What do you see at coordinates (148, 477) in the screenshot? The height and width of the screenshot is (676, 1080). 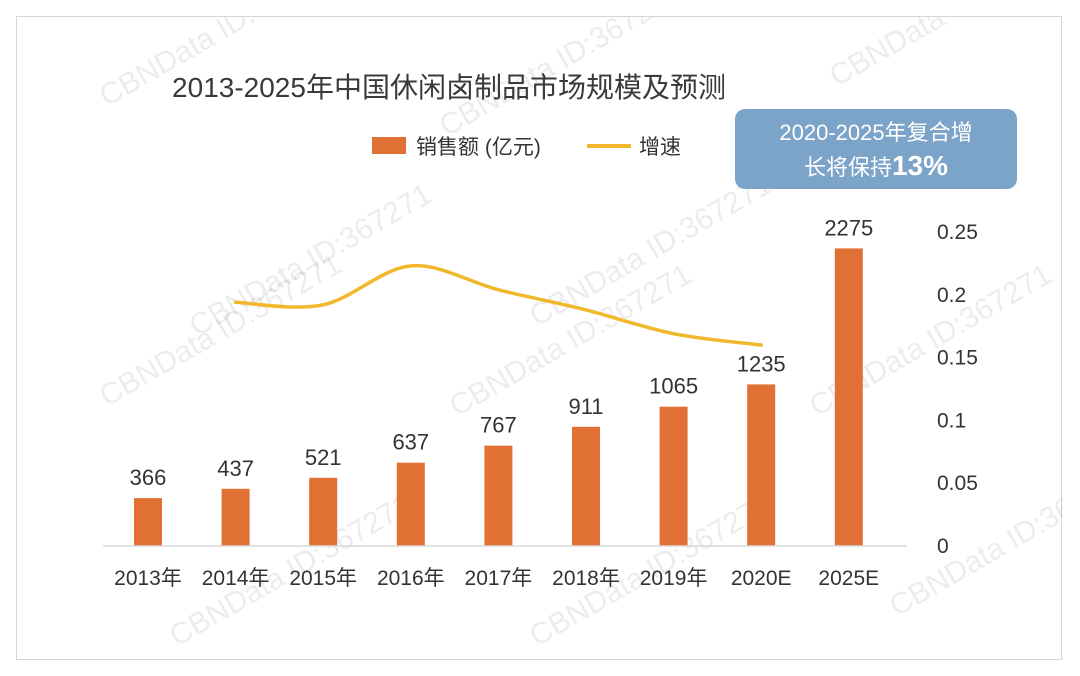 I see `bar-value-label: 366` at bounding box center [148, 477].